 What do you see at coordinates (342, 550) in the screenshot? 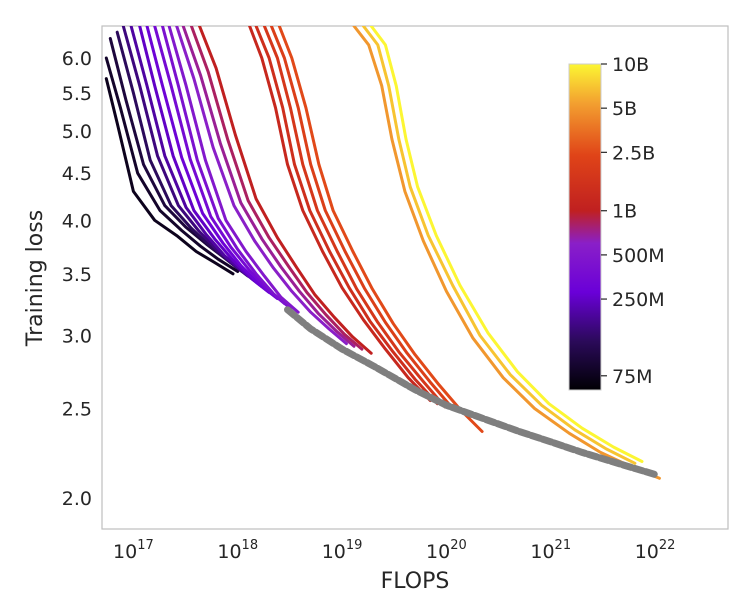
I see `x-tick-label-3: 1019` at bounding box center [342, 550].